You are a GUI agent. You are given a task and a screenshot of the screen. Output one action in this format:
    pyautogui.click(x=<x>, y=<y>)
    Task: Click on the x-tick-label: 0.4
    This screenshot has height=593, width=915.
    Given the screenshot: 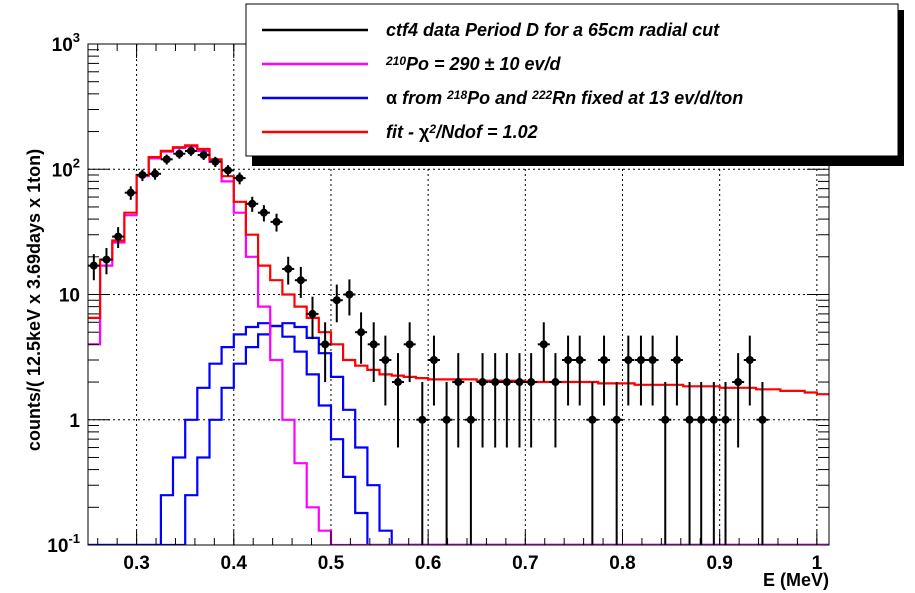 What is the action you would take?
    pyautogui.click(x=234, y=563)
    